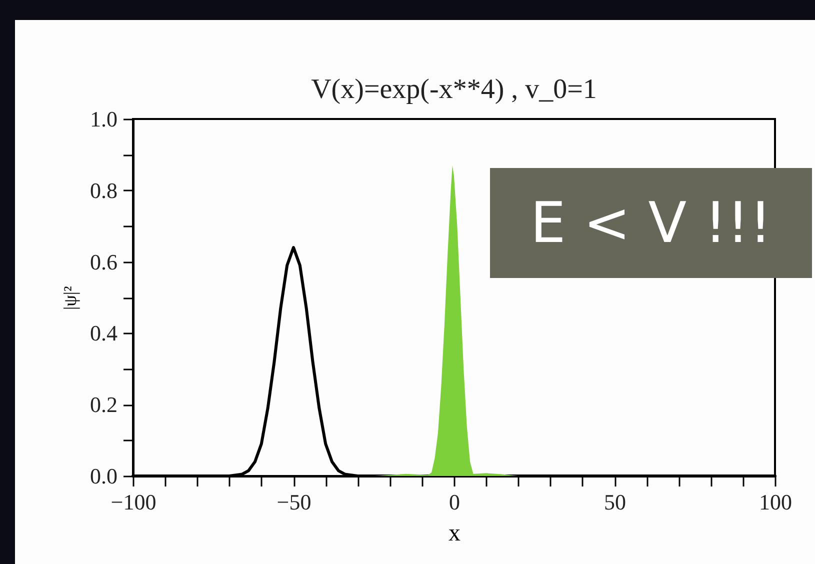 This screenshot has width=815, height=564. I want to click on y-tick-label: 0.0, so click(104, 476).